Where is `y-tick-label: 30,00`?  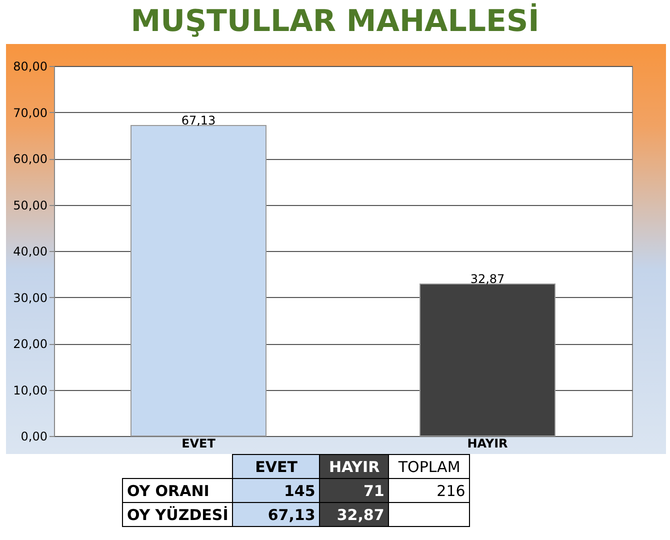 y-tick-label: 30,00 is located at coordinates (30, 297).